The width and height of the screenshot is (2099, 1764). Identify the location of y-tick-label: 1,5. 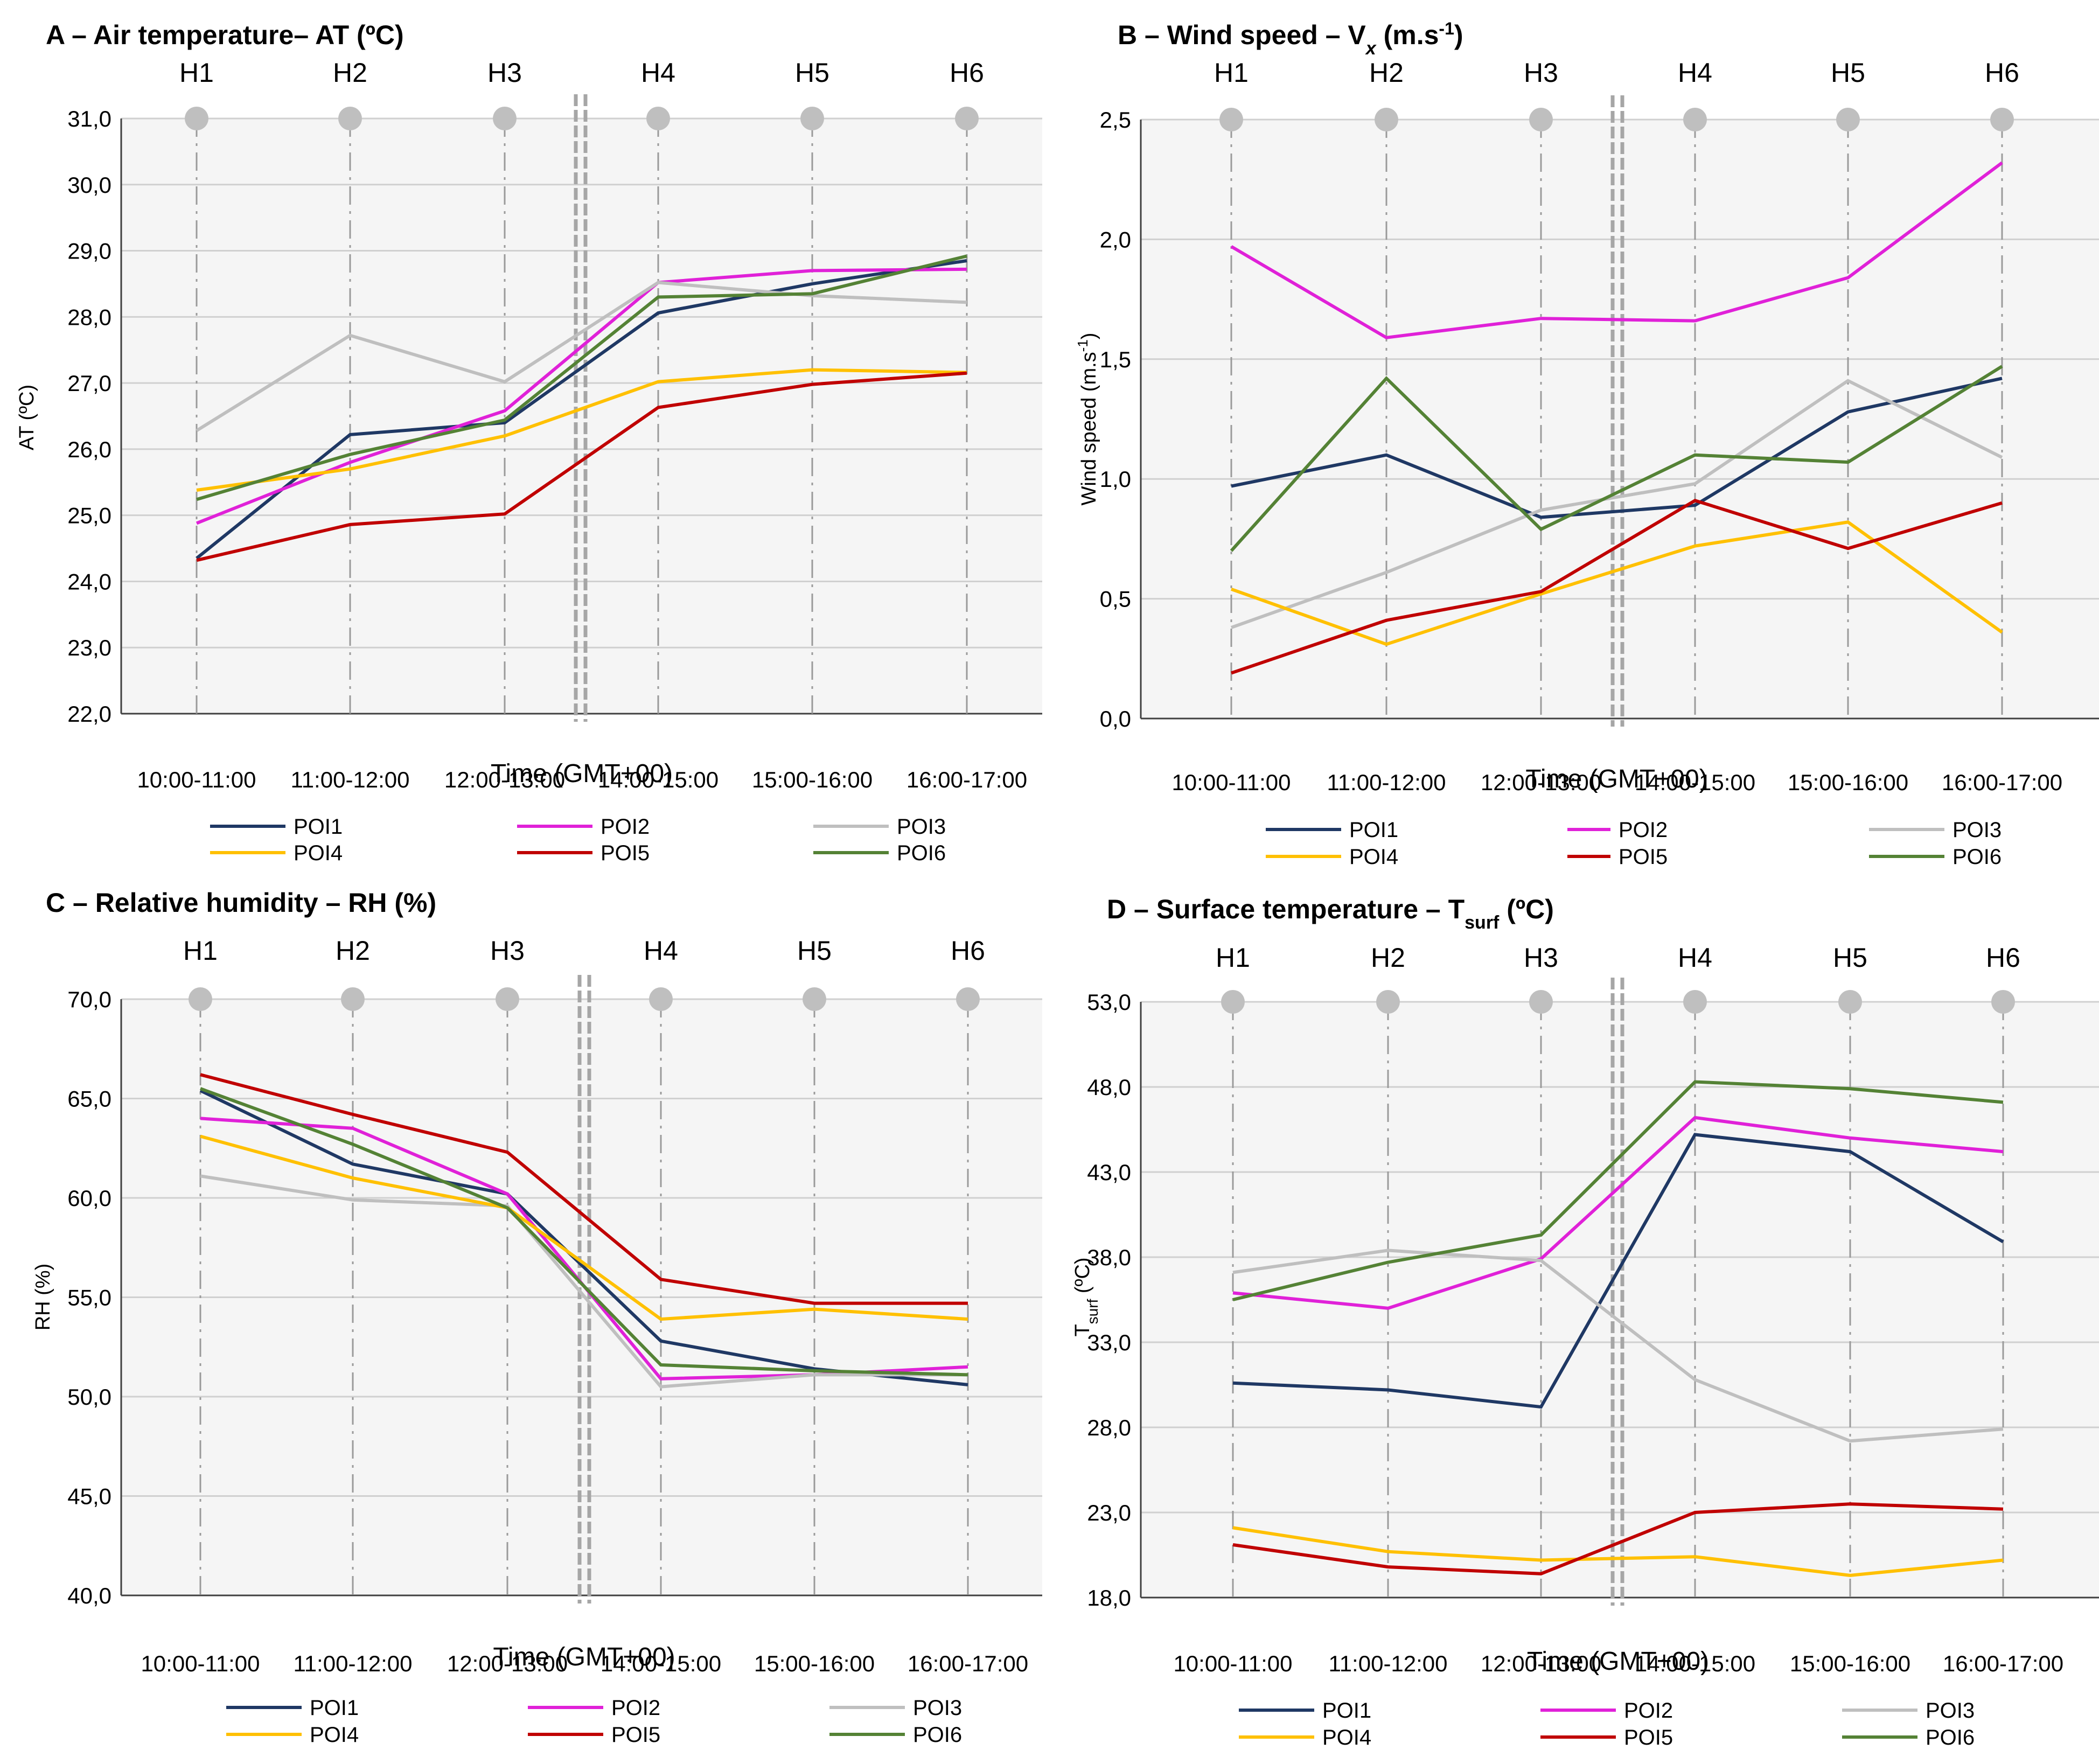
(1115, 359).